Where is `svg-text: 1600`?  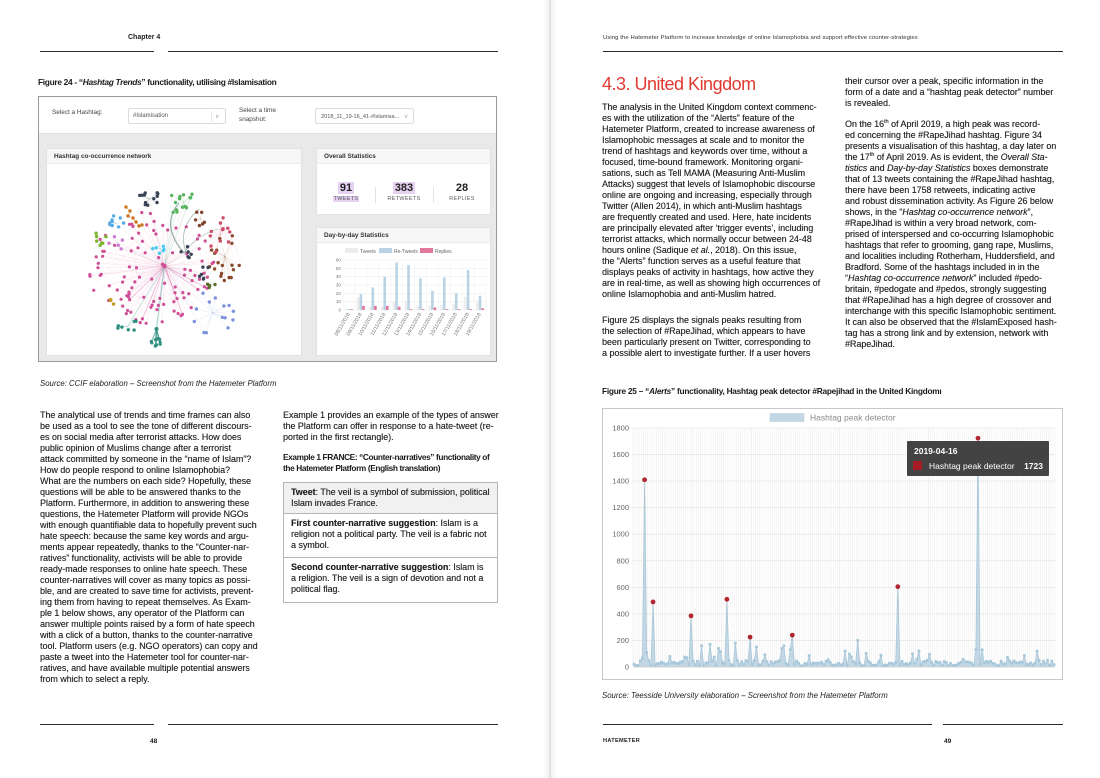
svg-text: 1600 is located at coordinates (620, 454).